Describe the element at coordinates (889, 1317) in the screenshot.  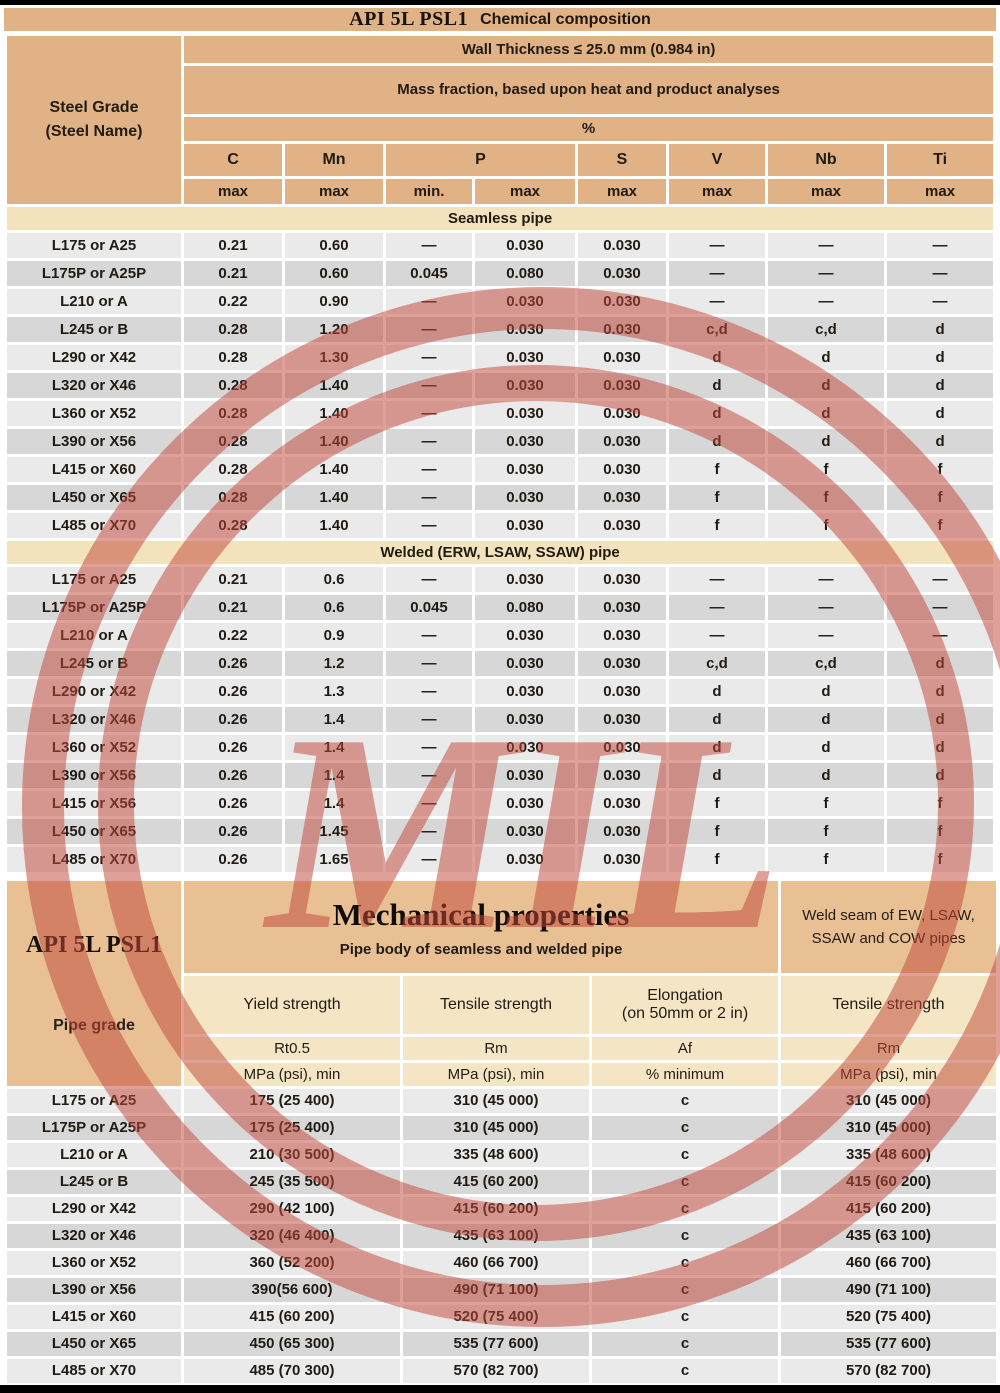
I see `value-cell: 520 (75 400)` at that location.